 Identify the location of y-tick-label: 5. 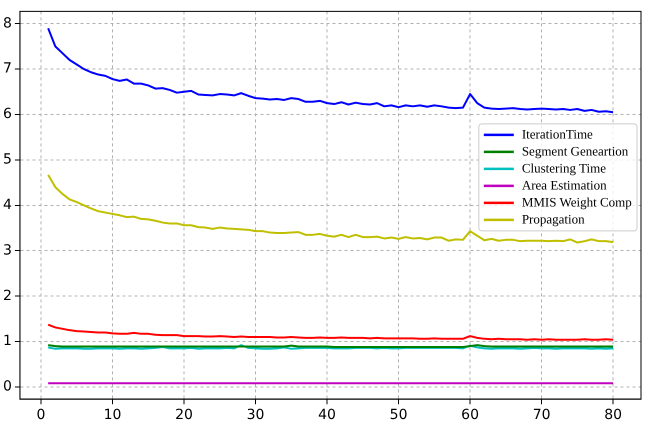
(7, 160).